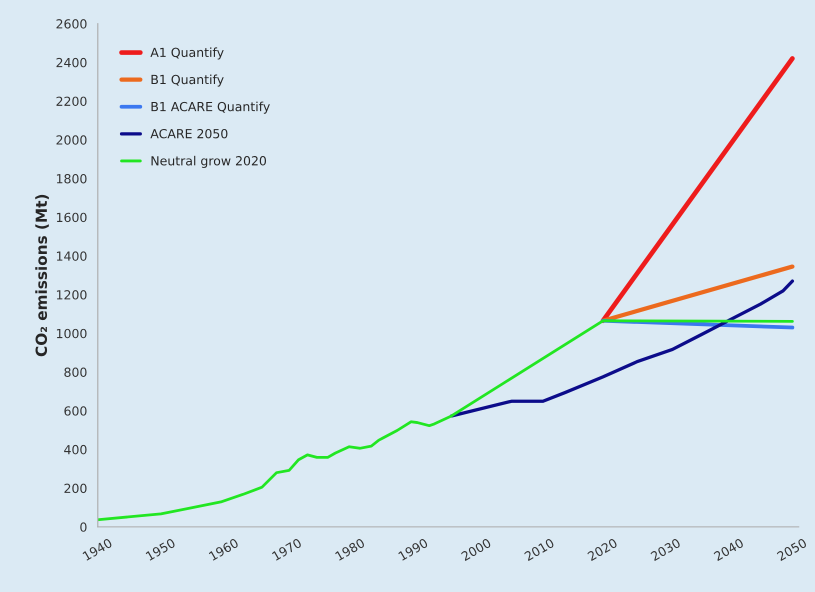  I want to click on legend-label: ACARE 2050, so click(189, 133).